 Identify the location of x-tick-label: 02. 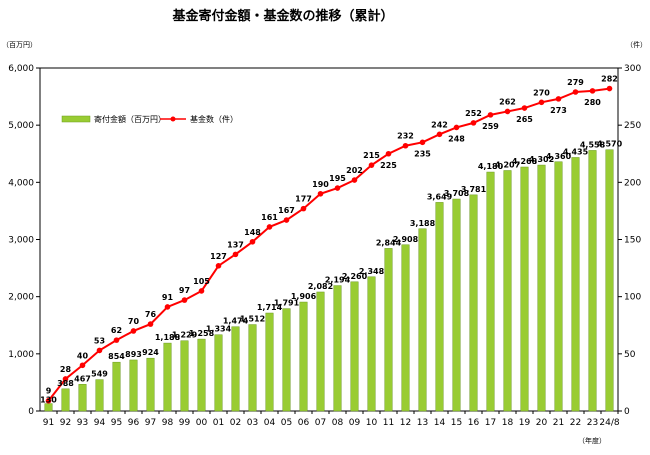
(235, 423).